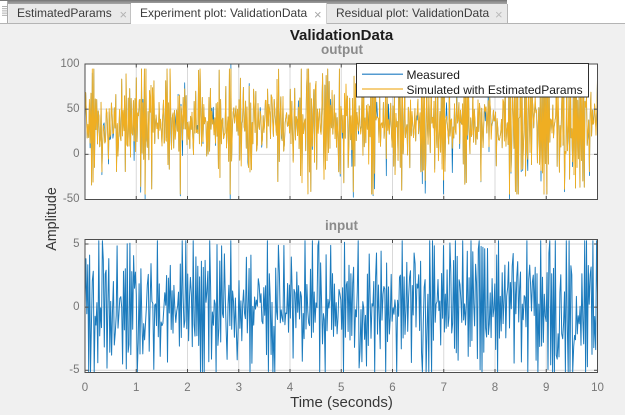  I want to click on svg-text: Measured, so click(433, 75).